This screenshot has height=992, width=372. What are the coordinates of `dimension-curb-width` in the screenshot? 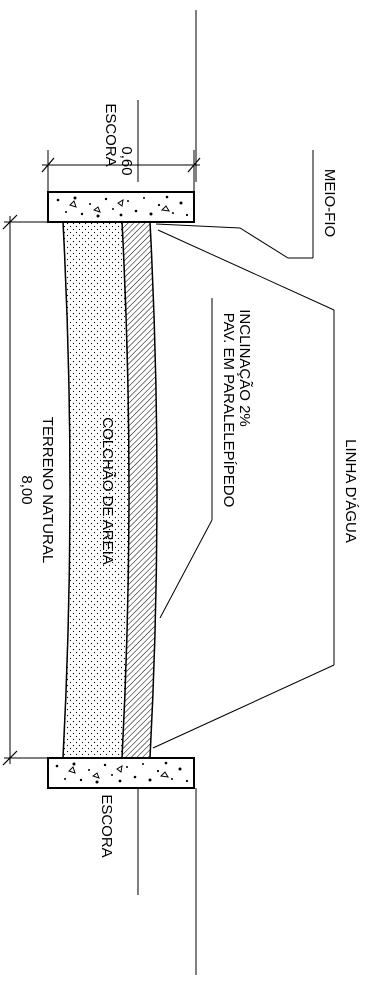 It's located at (121, 171).